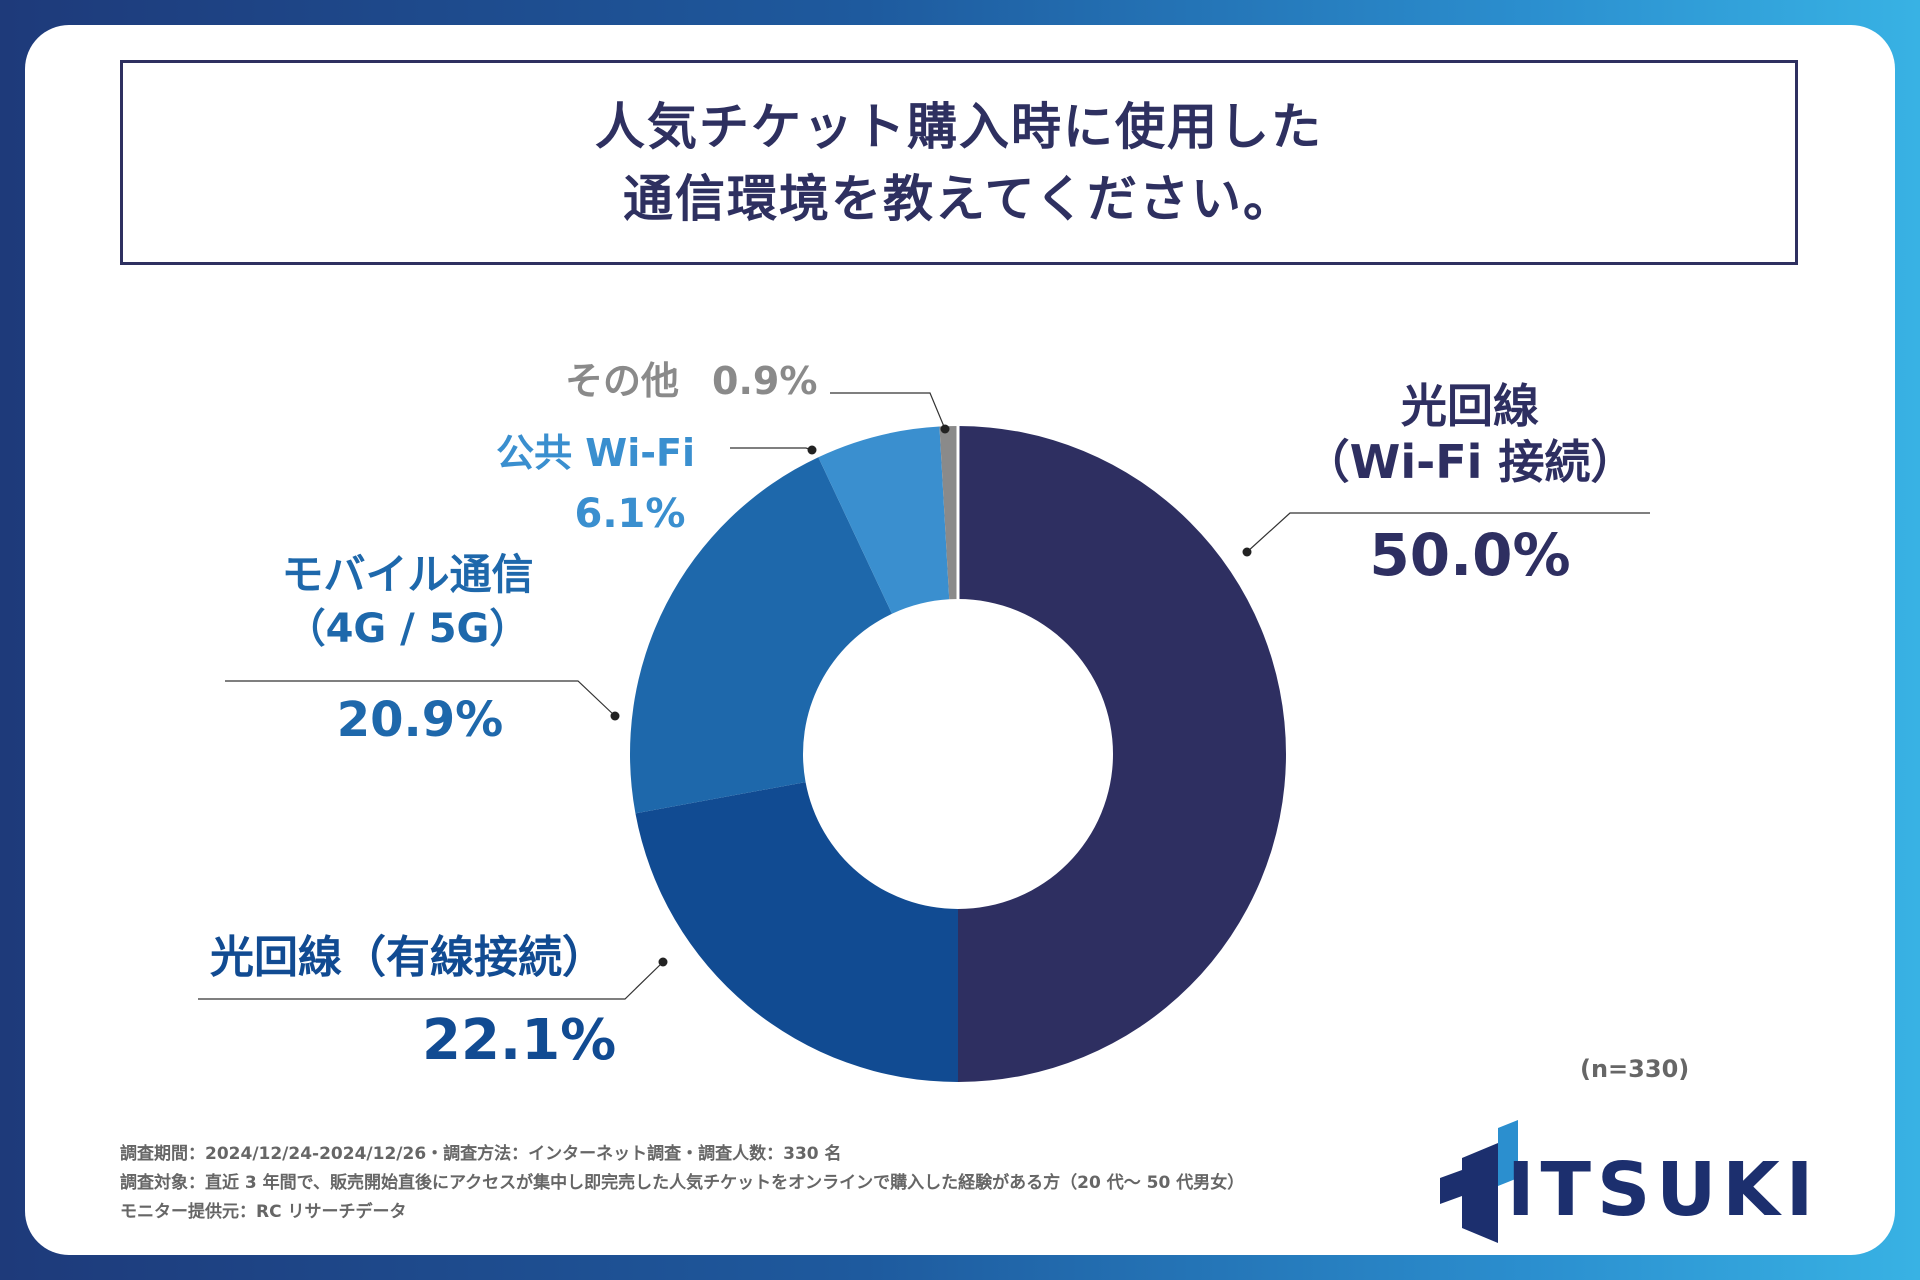 This screenshot has height=1280, width=1920. Describe the element at coordinates (431, 980) in the screenshot. I see `leader-fiber-wired` at that location.